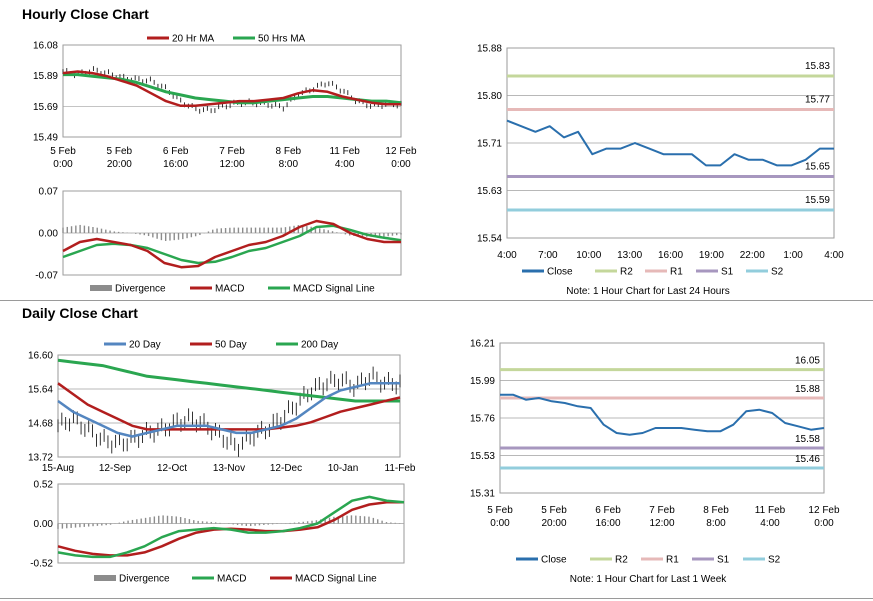 This screenshot has width=873, height=601. Describe the element at coordinates (115, 468) in the screenshot. I see `daily-price-x-tick: 12-Sep` at that location.